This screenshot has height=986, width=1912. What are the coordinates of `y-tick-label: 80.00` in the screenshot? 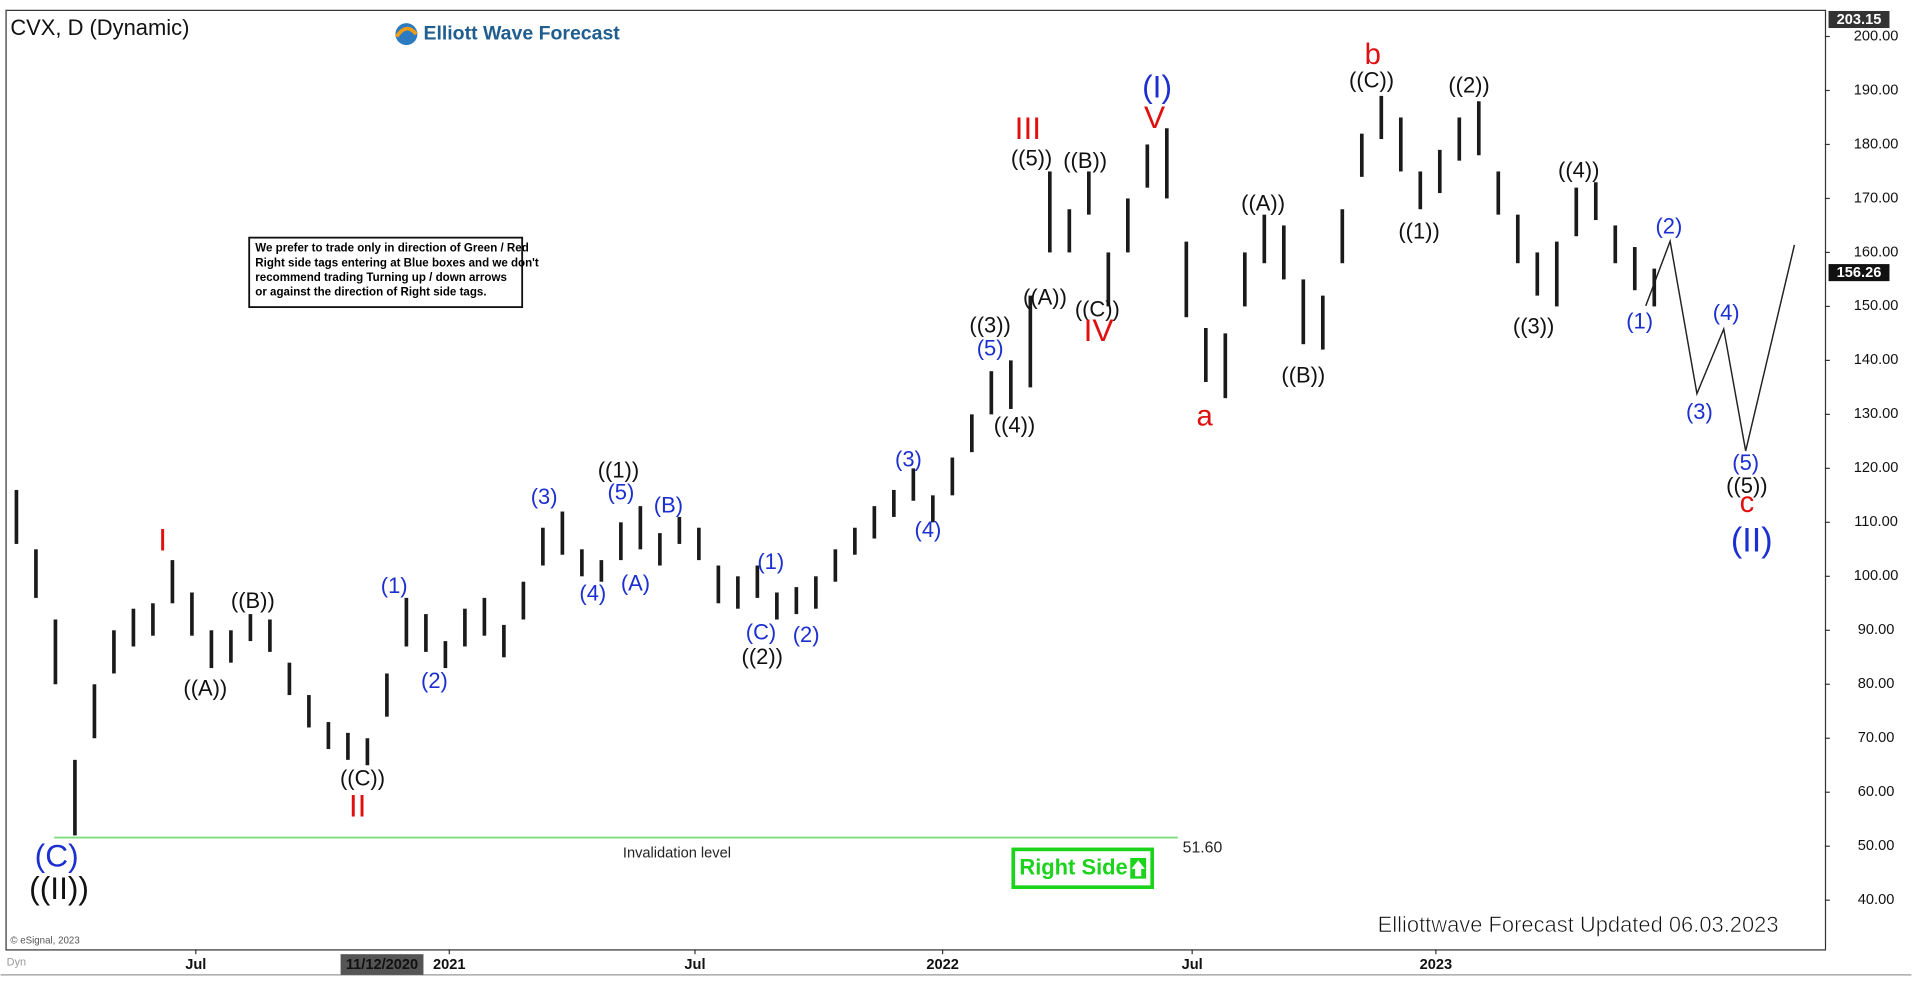 It's located at (1876, 684).